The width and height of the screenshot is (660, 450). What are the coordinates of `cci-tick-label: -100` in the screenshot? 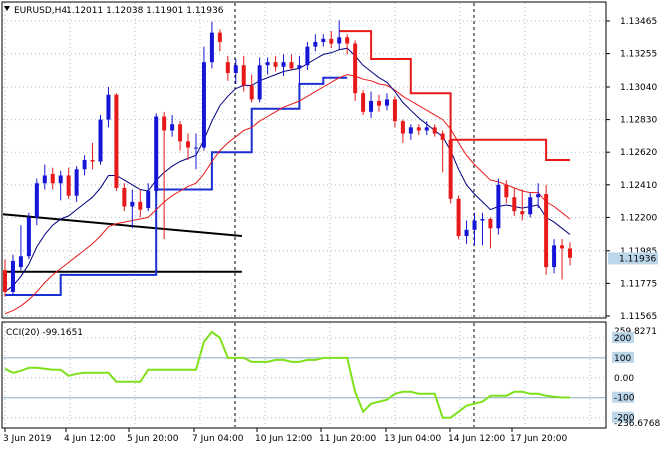 It's located at (624, 399).